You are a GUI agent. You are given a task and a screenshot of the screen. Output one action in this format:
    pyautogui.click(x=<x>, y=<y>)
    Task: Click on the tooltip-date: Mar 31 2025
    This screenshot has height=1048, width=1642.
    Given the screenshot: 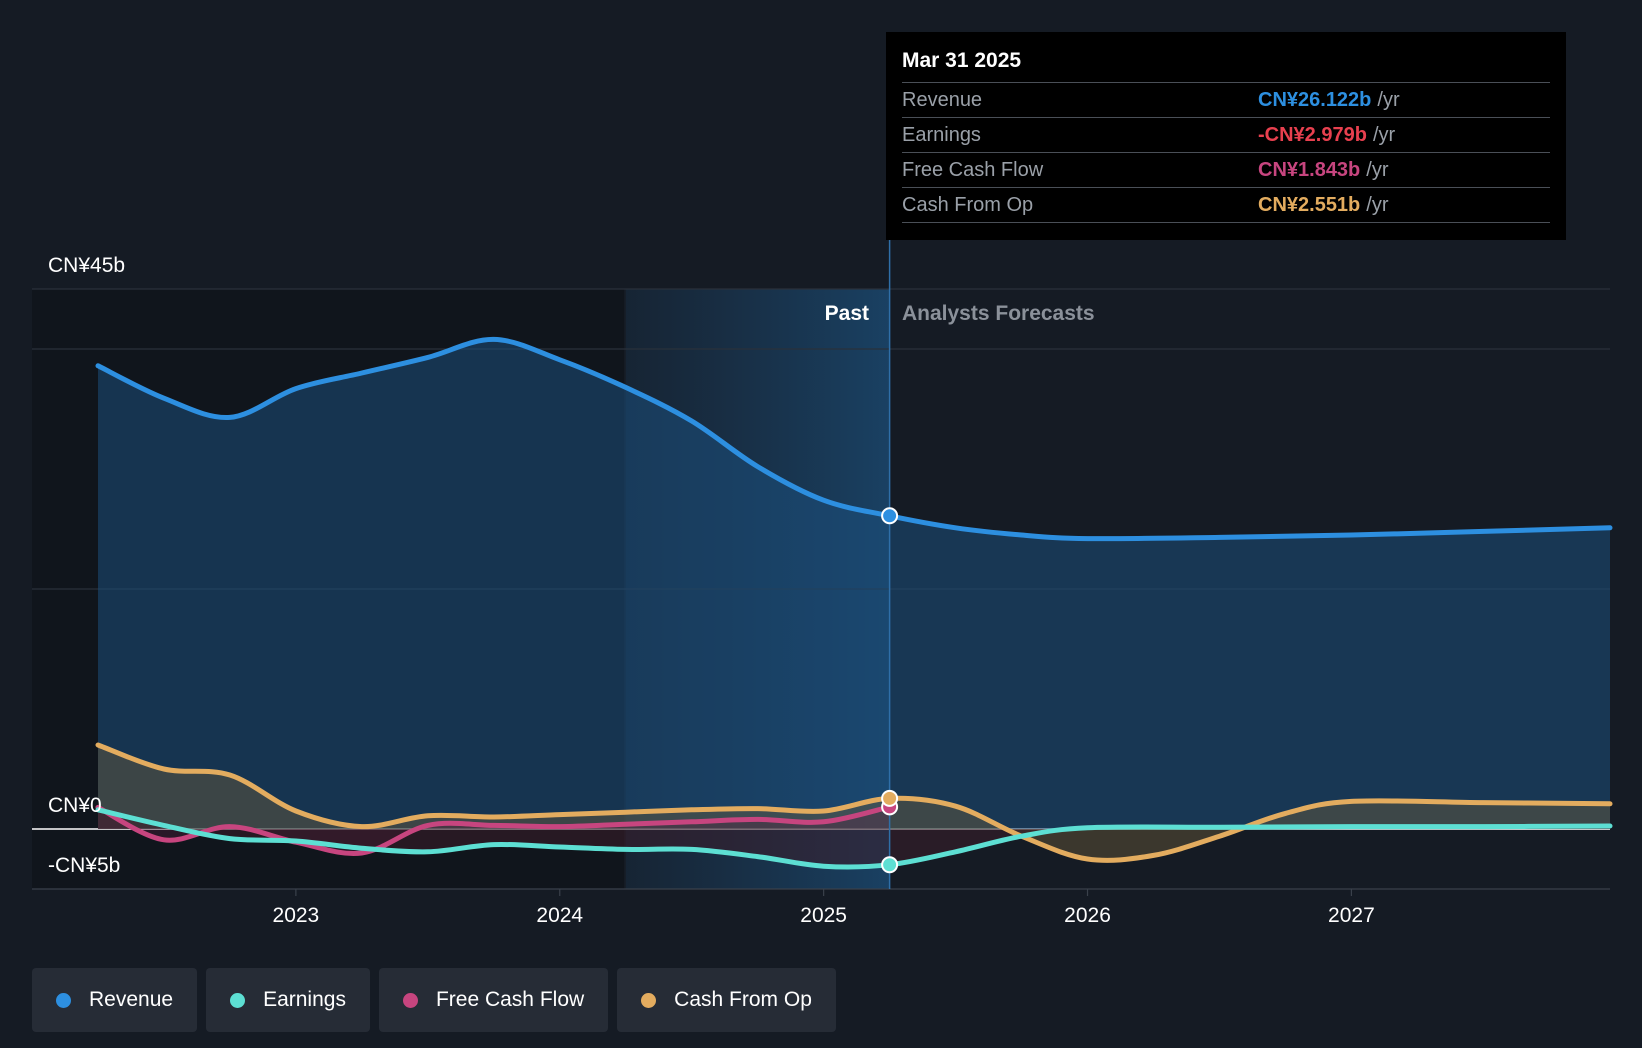 What is the action you would take?
    pyautogui.click(x=962, y=60)
    